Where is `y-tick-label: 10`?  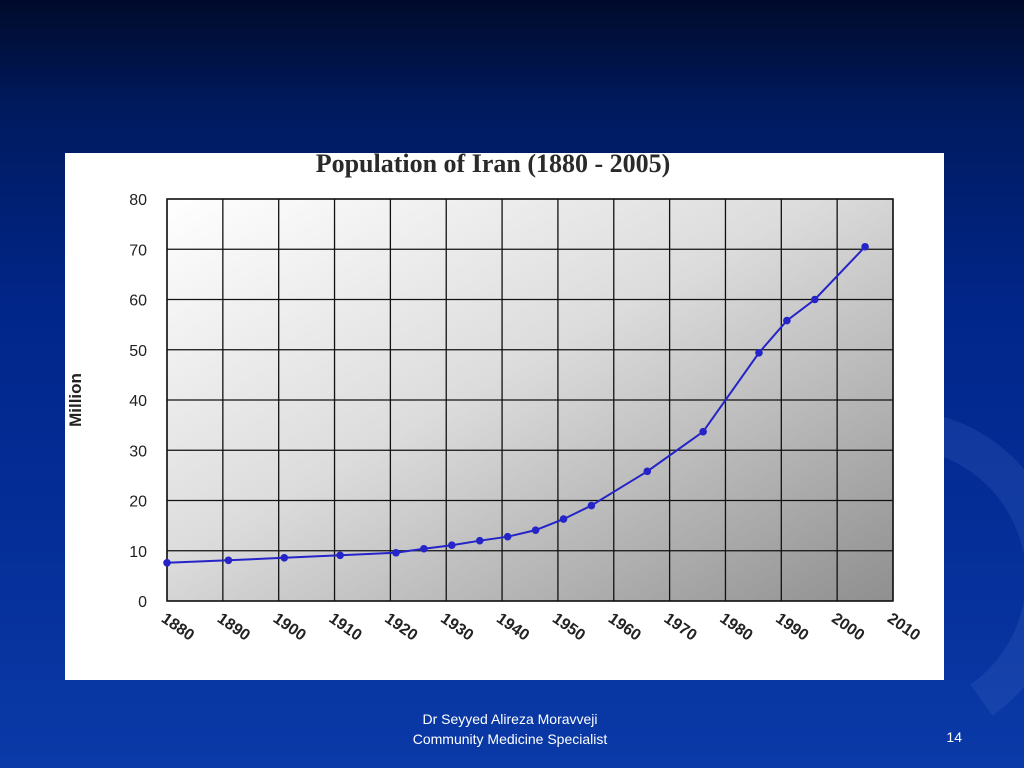 y-tick-label: 10 is located at coordinates (138, 552).